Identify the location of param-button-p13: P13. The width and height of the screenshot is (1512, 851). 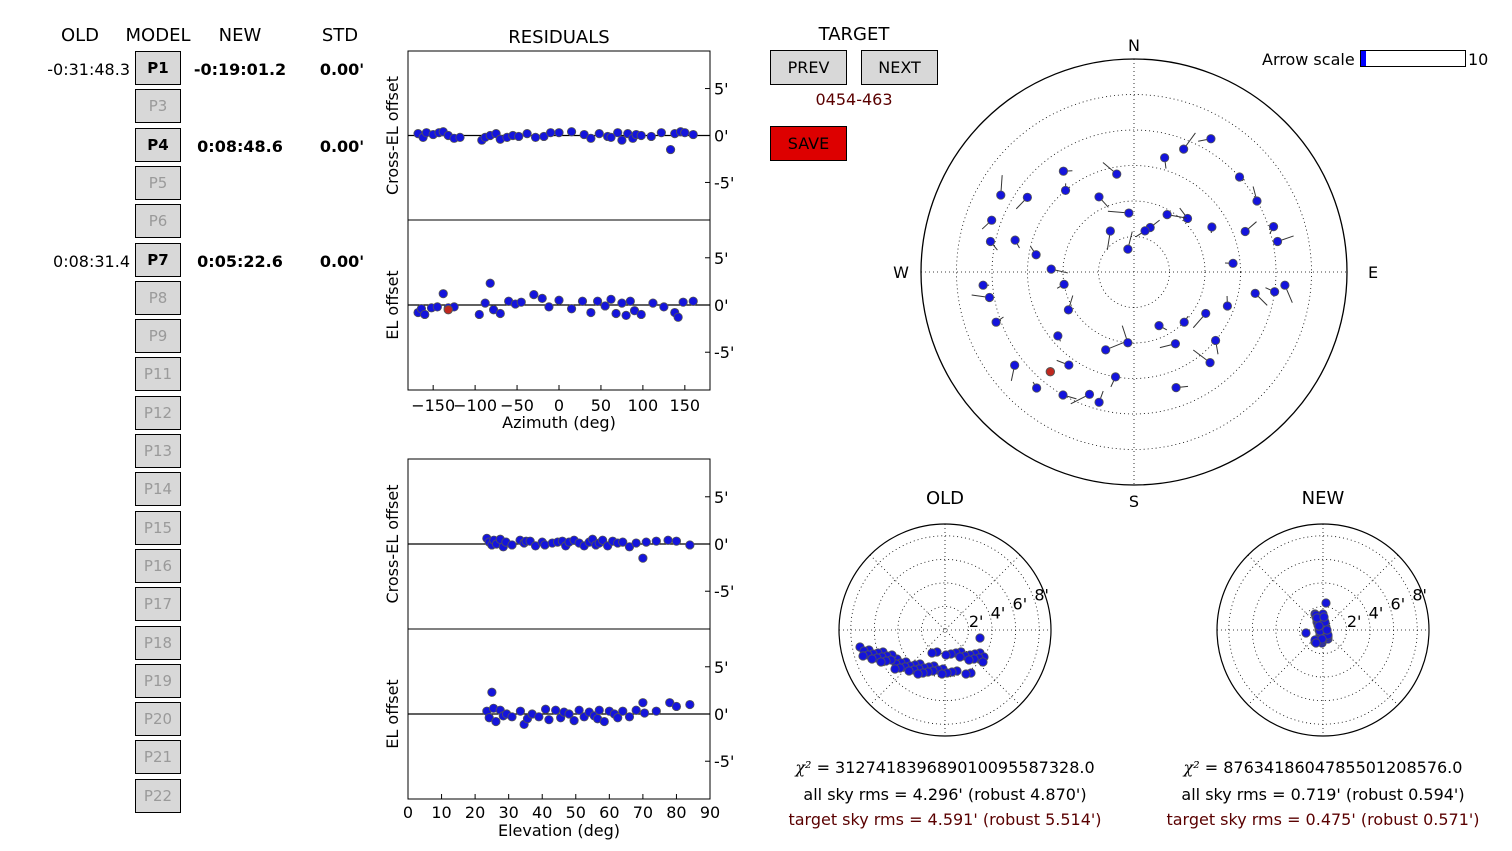
(158, 451).